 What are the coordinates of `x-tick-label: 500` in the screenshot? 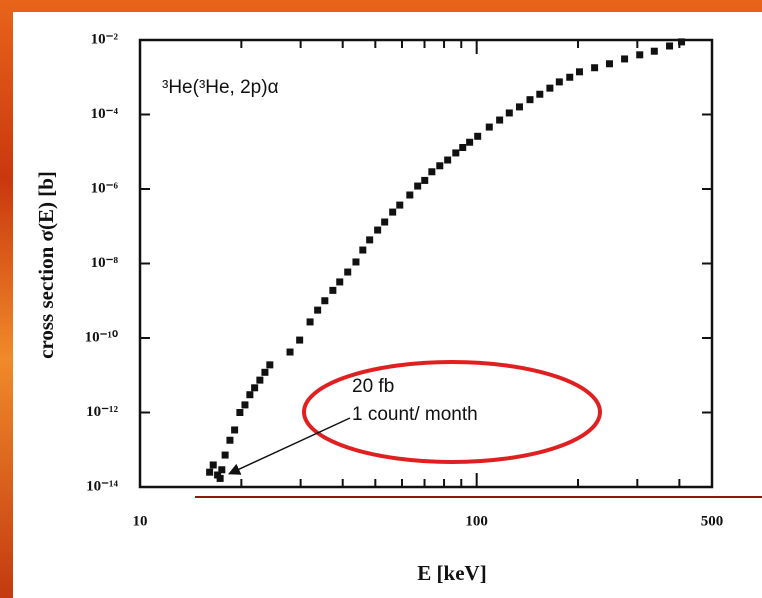 It's located at (712, 521).